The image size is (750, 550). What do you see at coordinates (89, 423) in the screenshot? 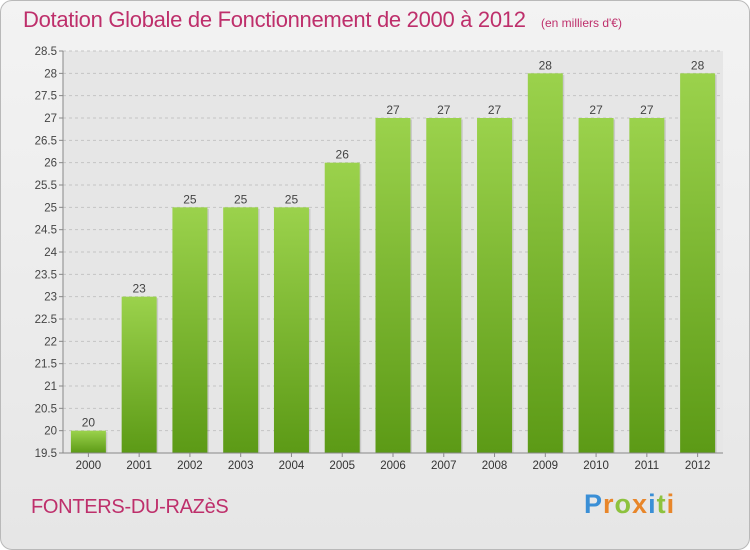
I see `data-label: 20` at bounding box center [89, 423].